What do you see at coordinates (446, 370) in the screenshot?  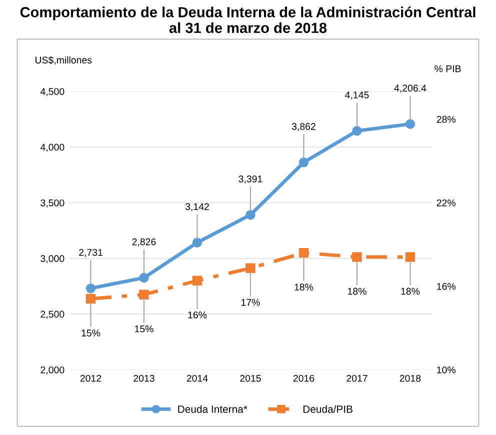 I see `y2-tick-label: 10%` at bounding box center [446, 370].